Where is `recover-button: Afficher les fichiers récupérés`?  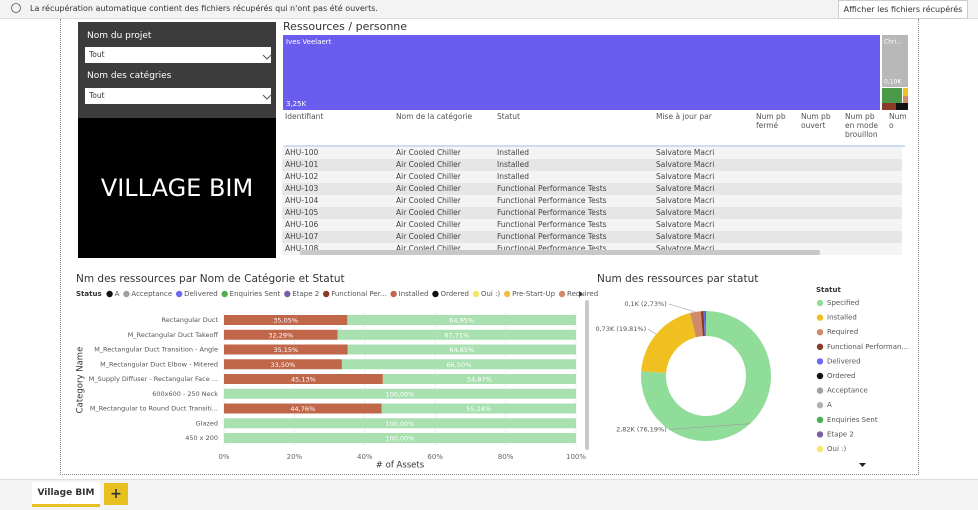 recover-button: Afficher les fichiers récupérés is located at coordinates (903, 9).